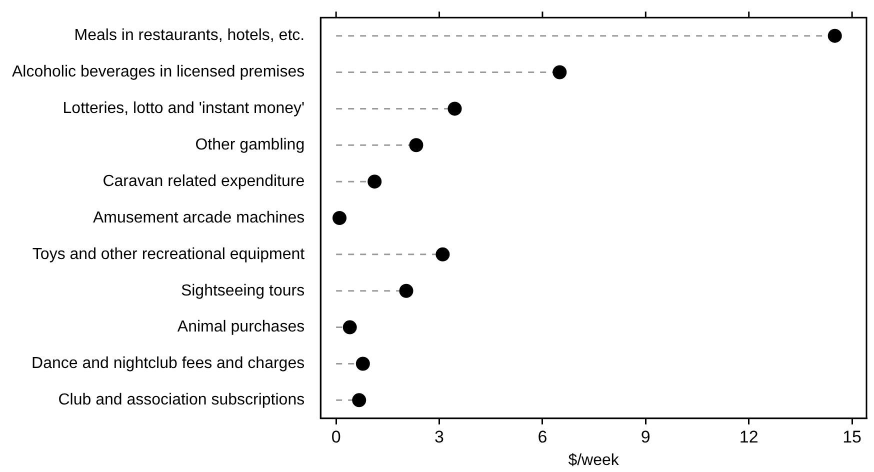 The image size is (874, 472). What do you see at coordinates (168, 363) in the screenshot?
I see `y-tick-label: Dance and nightclub fees and charges` at bounding box center [168, 363].